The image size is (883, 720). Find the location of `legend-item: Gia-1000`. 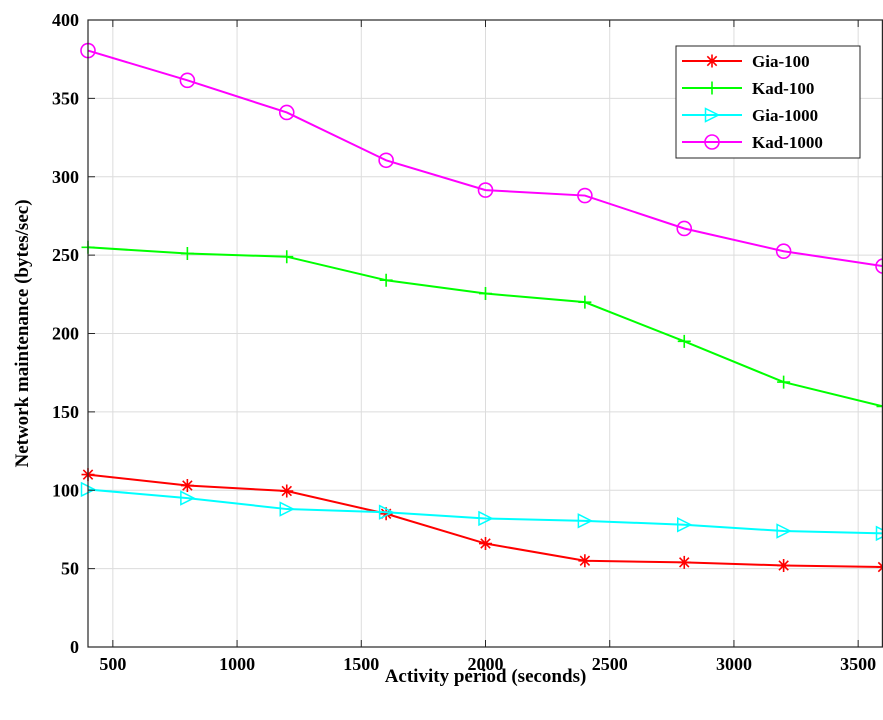

legend-item: Gia-1000 is located at coordinates (750, 115).